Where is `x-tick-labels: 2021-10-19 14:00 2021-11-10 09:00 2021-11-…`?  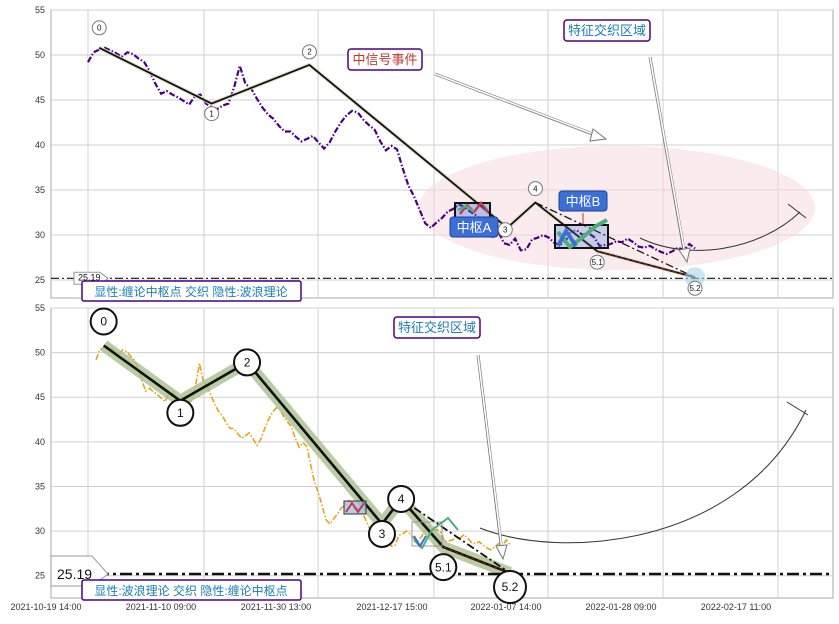
x-tick-labels: 2021-10-19 14:00 2021-11-10 09:00 2021-11-… is located at coordinates (390, 607).